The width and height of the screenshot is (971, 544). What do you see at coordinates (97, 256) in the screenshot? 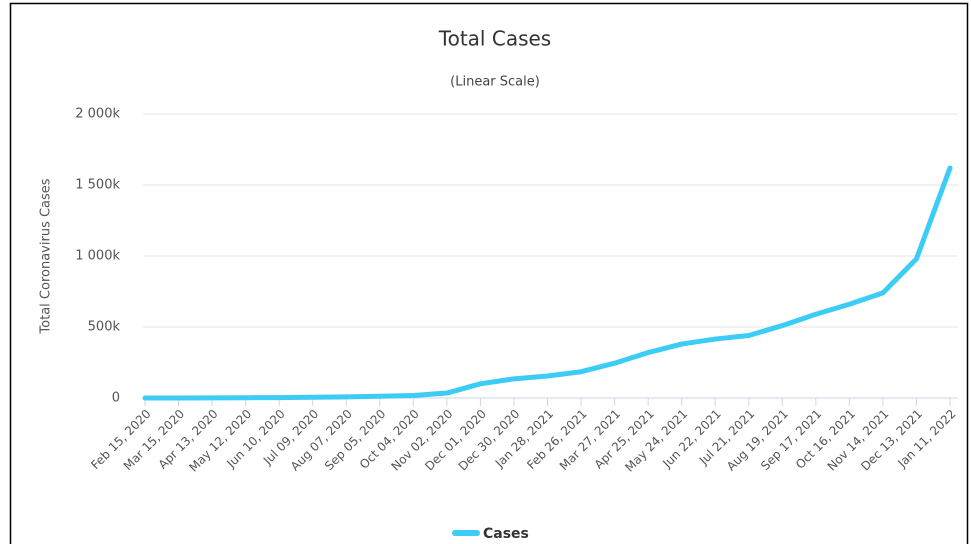
I see `y-tick-label: 1 000k` at bounding box center [97, 256].